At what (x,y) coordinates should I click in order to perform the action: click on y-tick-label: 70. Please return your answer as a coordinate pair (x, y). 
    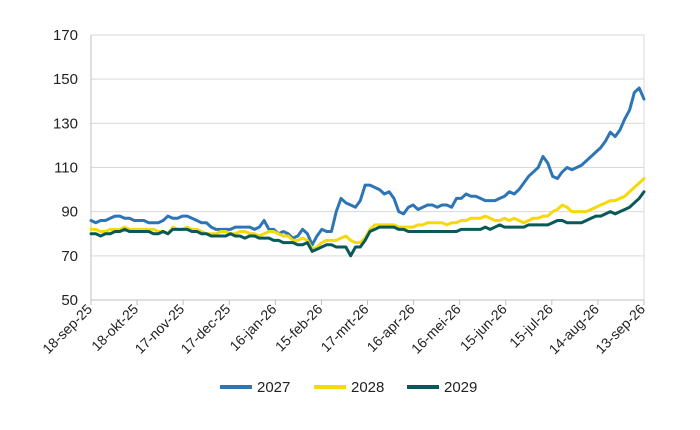
    Looking at the image, I should click on (69, 256).